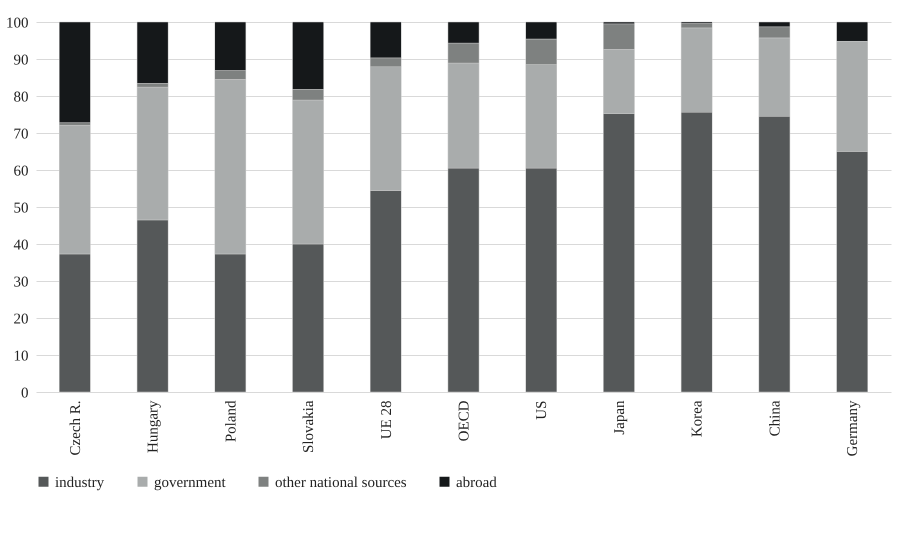  What do you see at coordinates (154, 426) in the screenshot?
I see `x-tick-label: Hungary` at bounding box center [154, 426].